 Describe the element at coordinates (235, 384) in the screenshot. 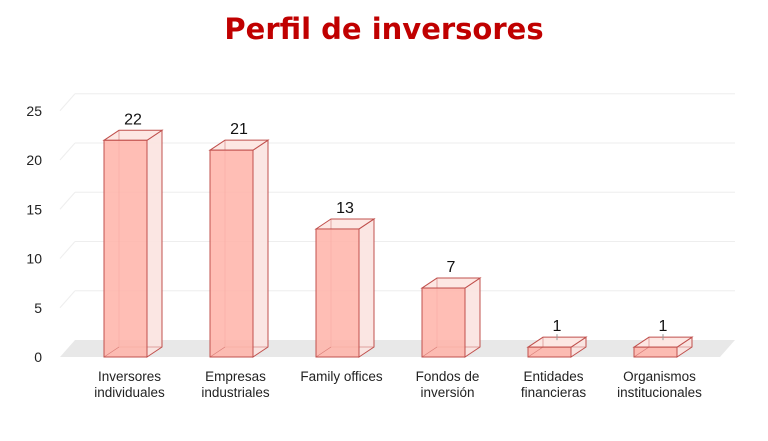

I see `x-category-label: Empresas industriales` at that location.